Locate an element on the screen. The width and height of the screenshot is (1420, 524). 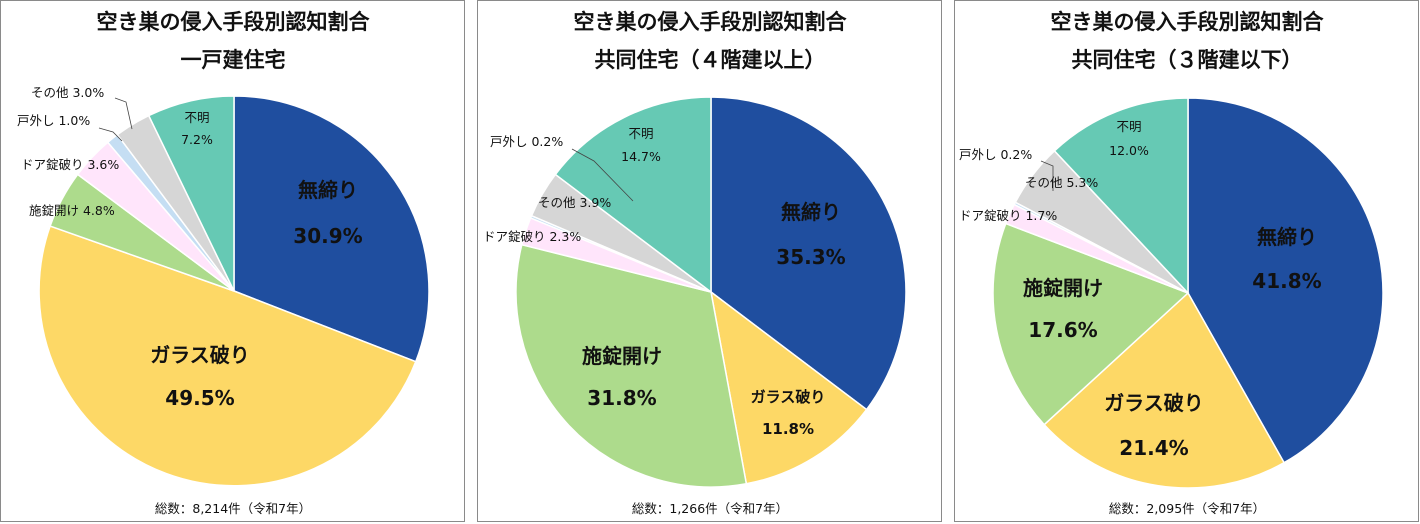
total-count-note: 総数：2,095件（令和7年） is located at coordinates (1187, 508).